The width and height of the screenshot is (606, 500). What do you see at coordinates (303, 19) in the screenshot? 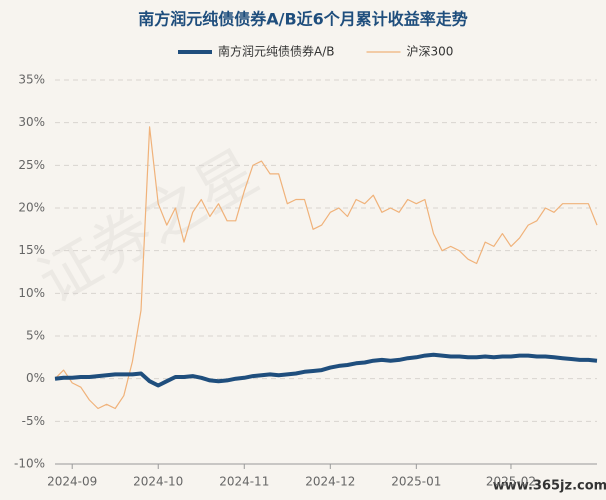
I see `chart-title: 南方润元纯债债券A/B近6个月累计收益率走势` at bounding box center [303, 19].